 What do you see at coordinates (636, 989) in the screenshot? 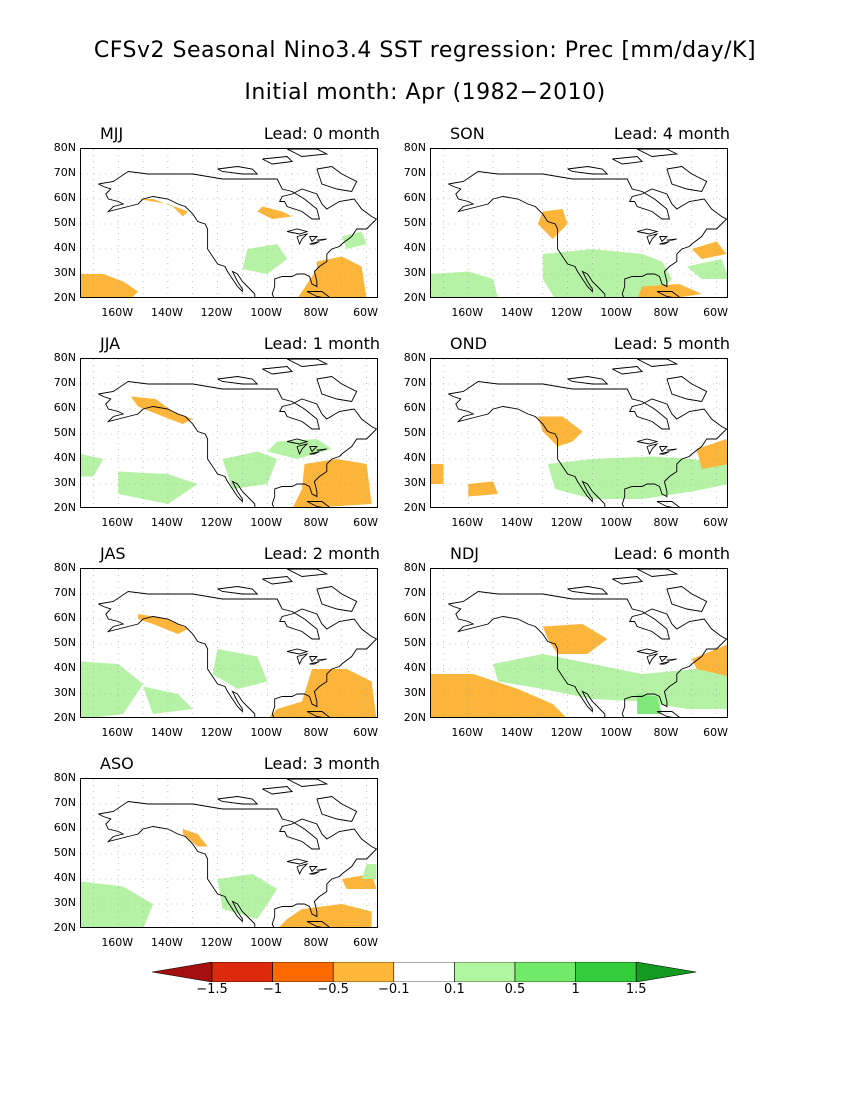
I see `colorbar-tick-label: 1.5` at bounding box center [636, 989].